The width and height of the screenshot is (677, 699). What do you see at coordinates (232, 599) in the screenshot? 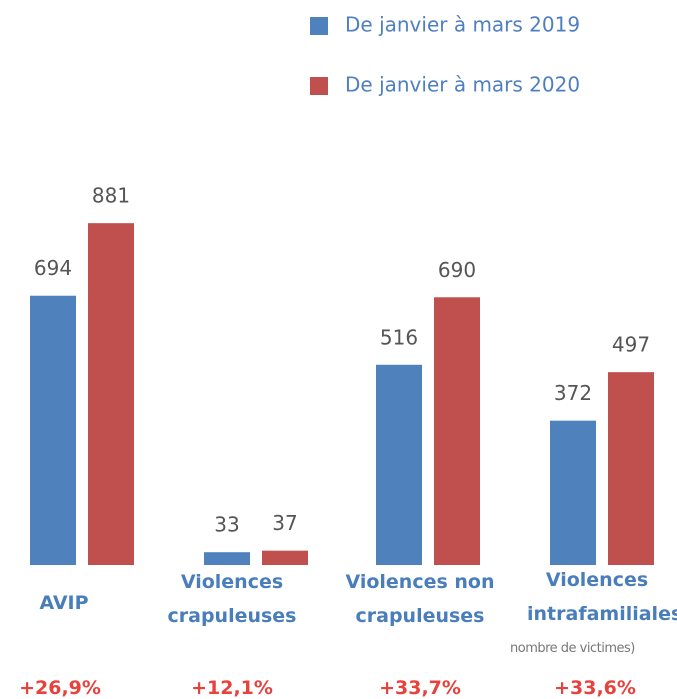
I see `category-label: Violences crapuleuses` at bounding box center [232, 599].